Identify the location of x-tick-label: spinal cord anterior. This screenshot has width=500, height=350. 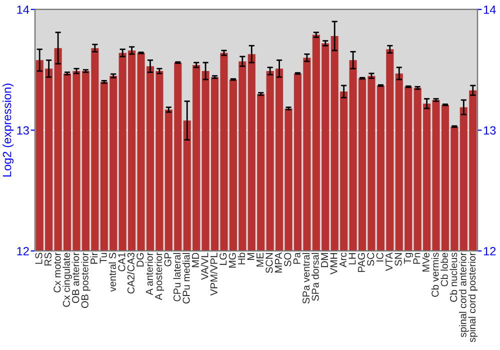
(463, 295).